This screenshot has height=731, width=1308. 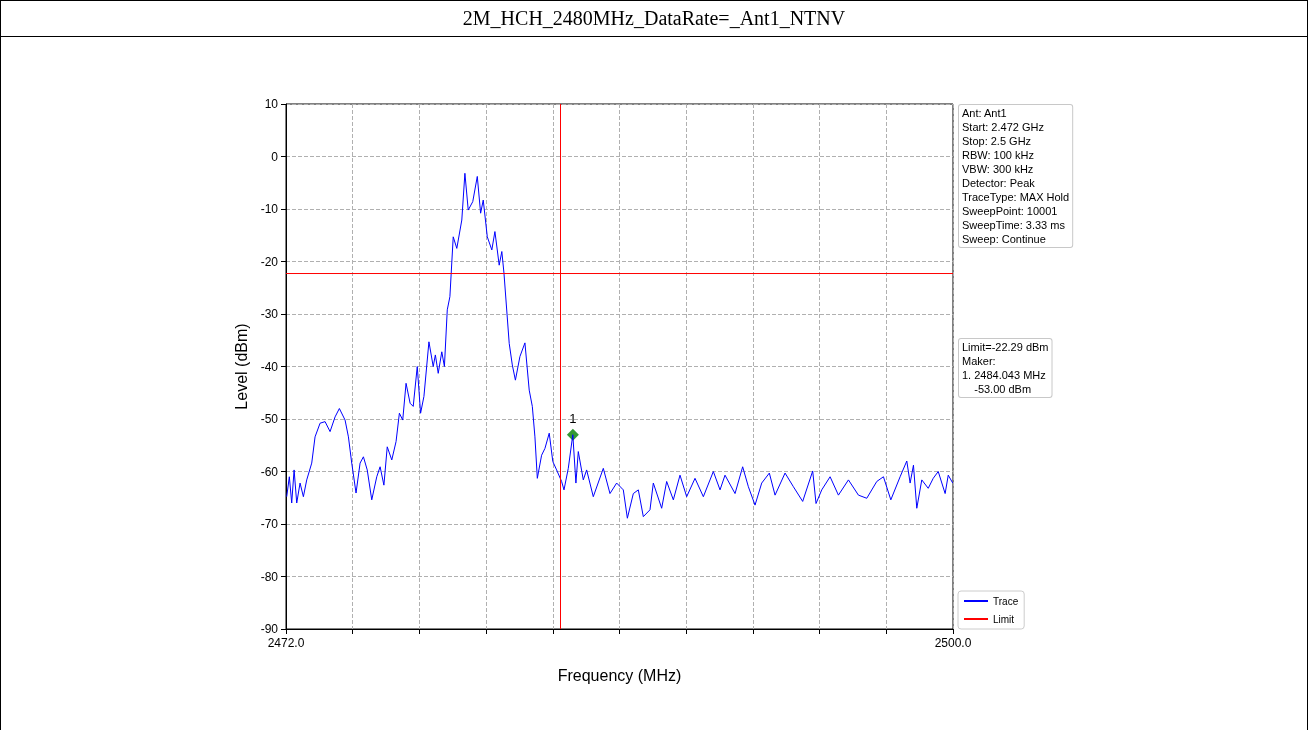 I want to click on y-tick-label: -90, so click(x=269, y=629).